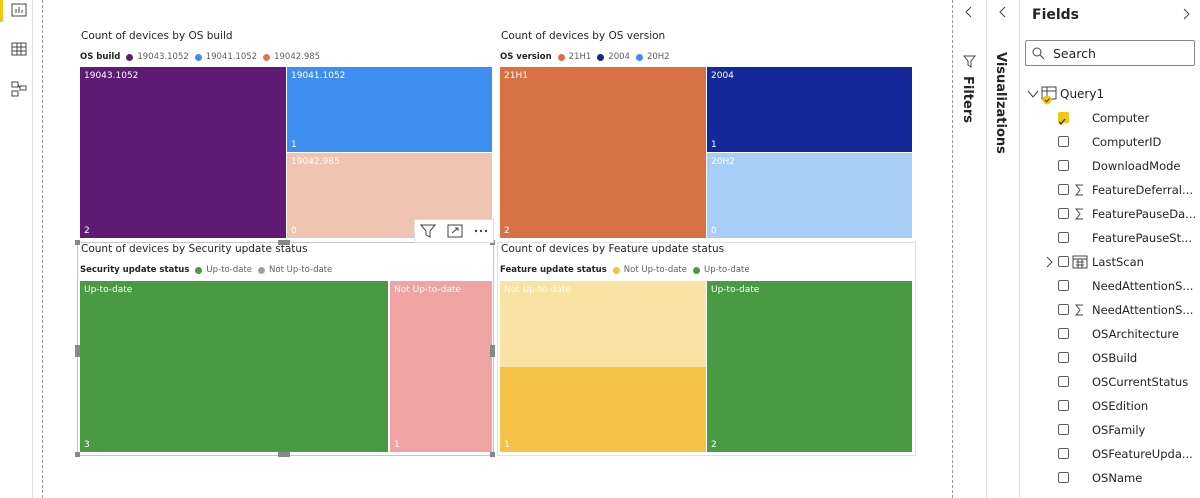  What do you see at coordinates (231, 57) in the screenshot?
I see `legend-entry: 19041.1052` at bounding box center [231, 57].